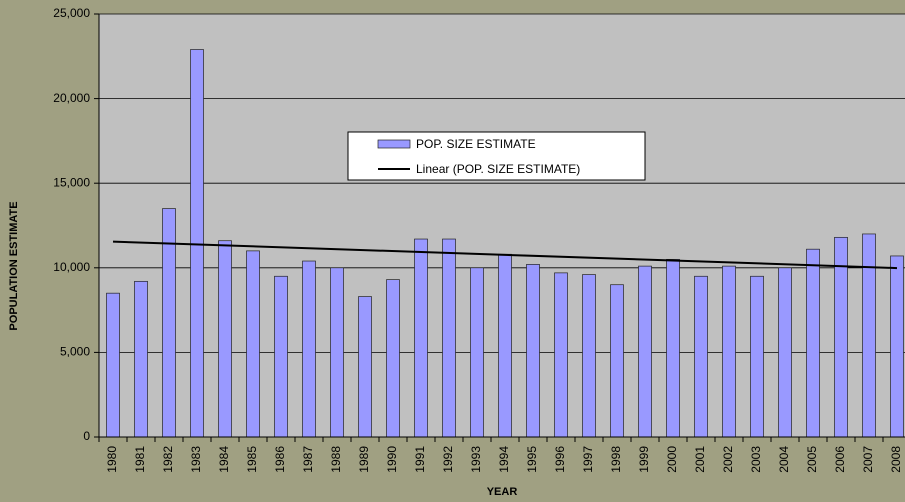 This screenshot has width=905, height=502. Describe the element at coordinates (71, 267) in the screenshot. I see `y-tick-label: 10,000` at that location.